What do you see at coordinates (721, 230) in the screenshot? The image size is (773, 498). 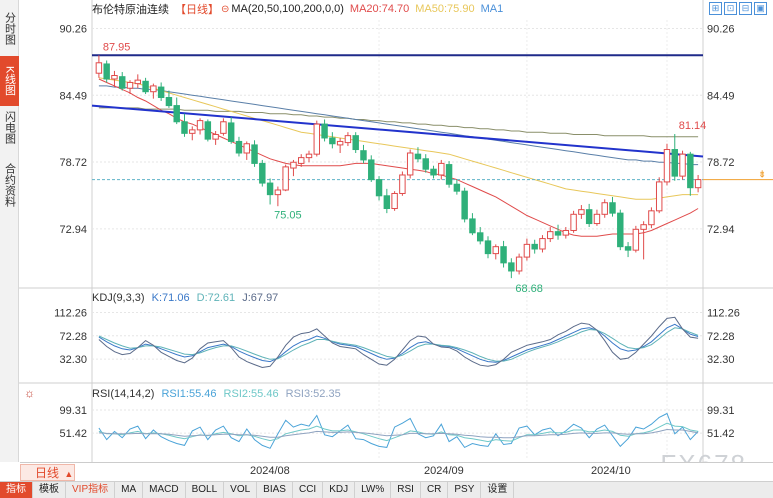 I see `price-ytick-right: 72.94` at bounding box center [721, 230].